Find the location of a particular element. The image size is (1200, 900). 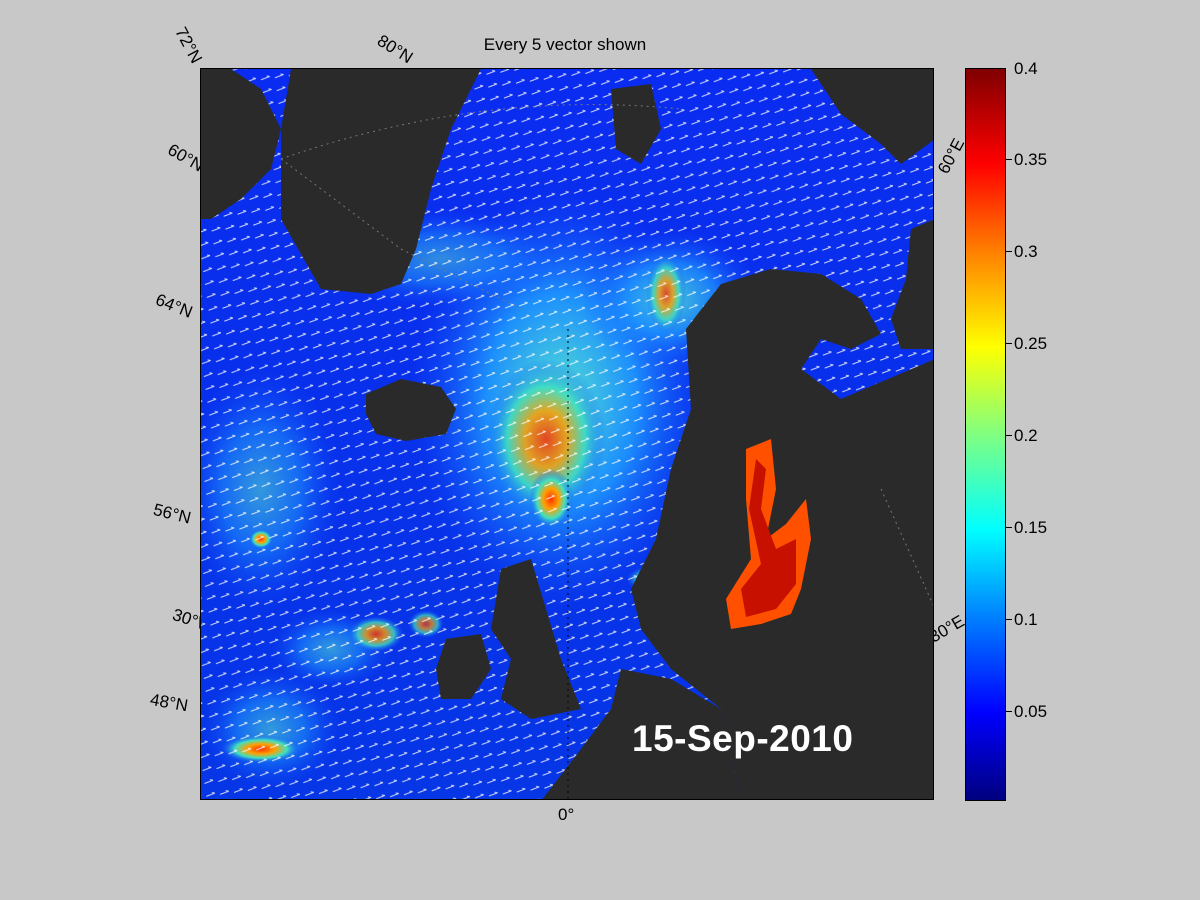

parallel-30e is located at coordinates (906, 547).